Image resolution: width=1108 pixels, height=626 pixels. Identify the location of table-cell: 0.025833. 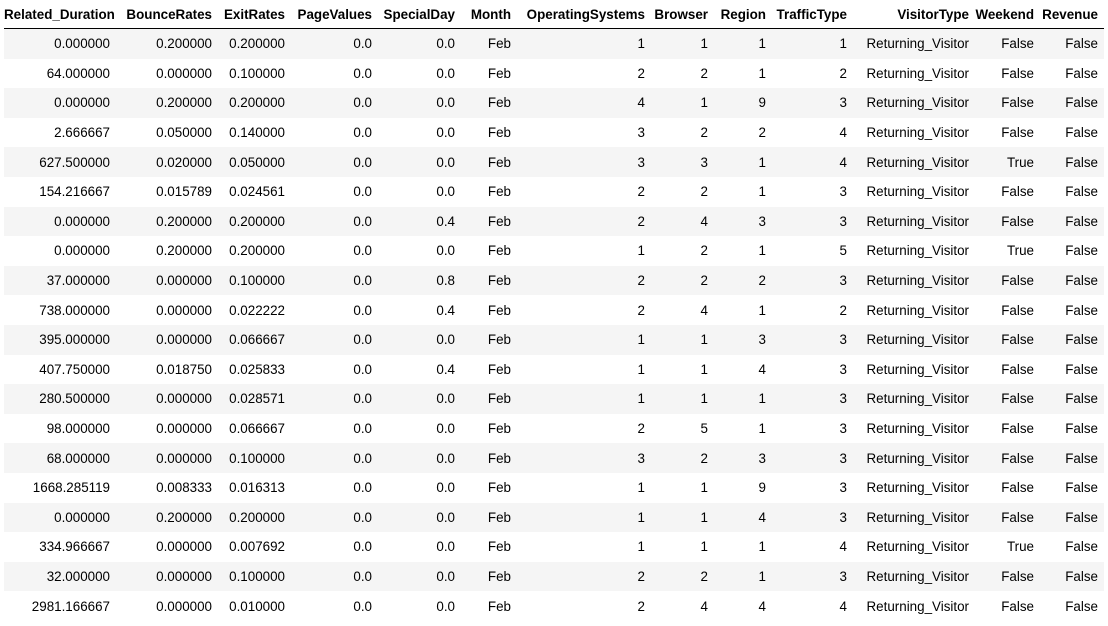
(254, 369).